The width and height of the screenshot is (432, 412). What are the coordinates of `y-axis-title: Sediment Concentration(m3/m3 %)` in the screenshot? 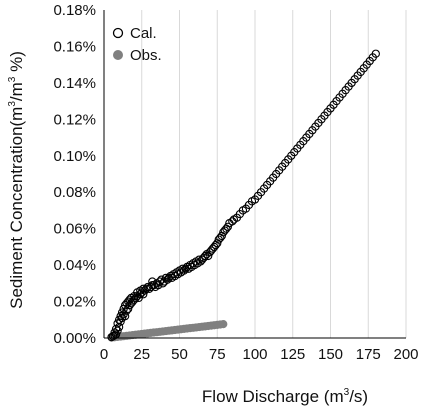 It's located at (16, 180).